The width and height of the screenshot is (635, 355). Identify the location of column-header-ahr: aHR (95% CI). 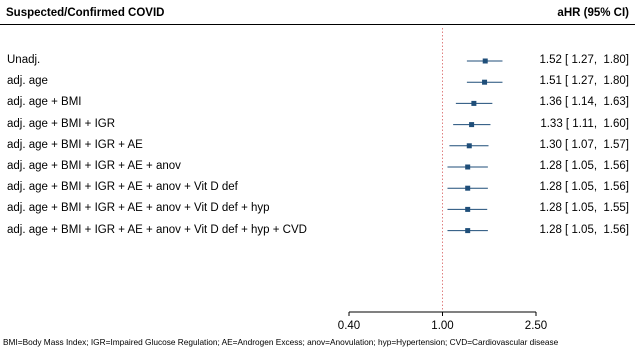
(593, 13).